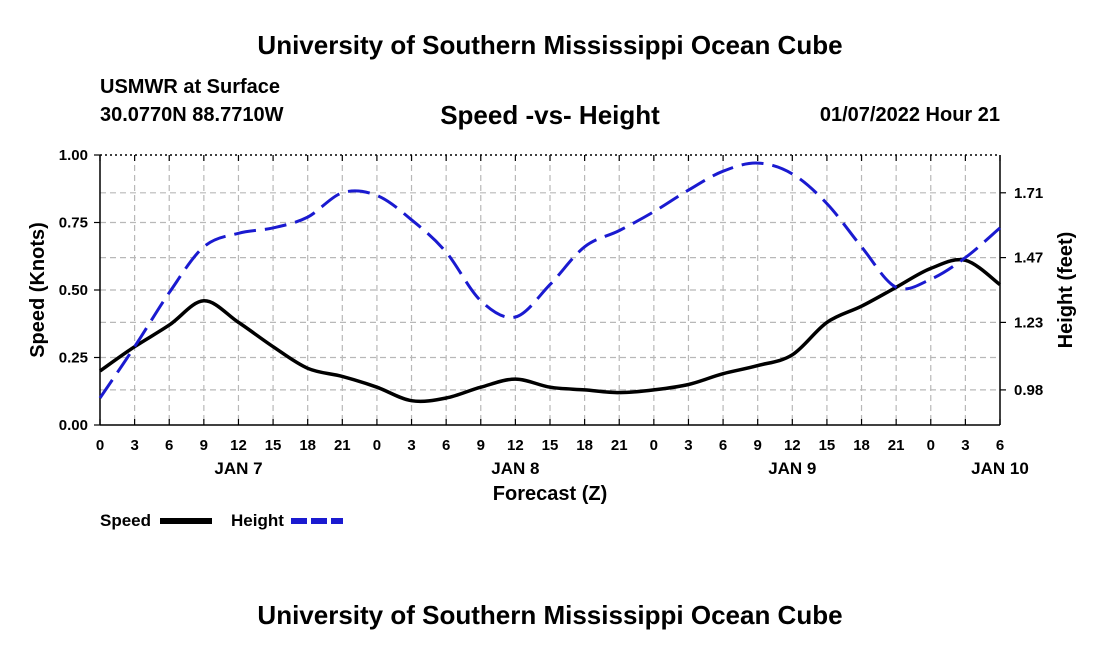  I want to click on y2-tick-label: 1.23, so click(1028, 322).